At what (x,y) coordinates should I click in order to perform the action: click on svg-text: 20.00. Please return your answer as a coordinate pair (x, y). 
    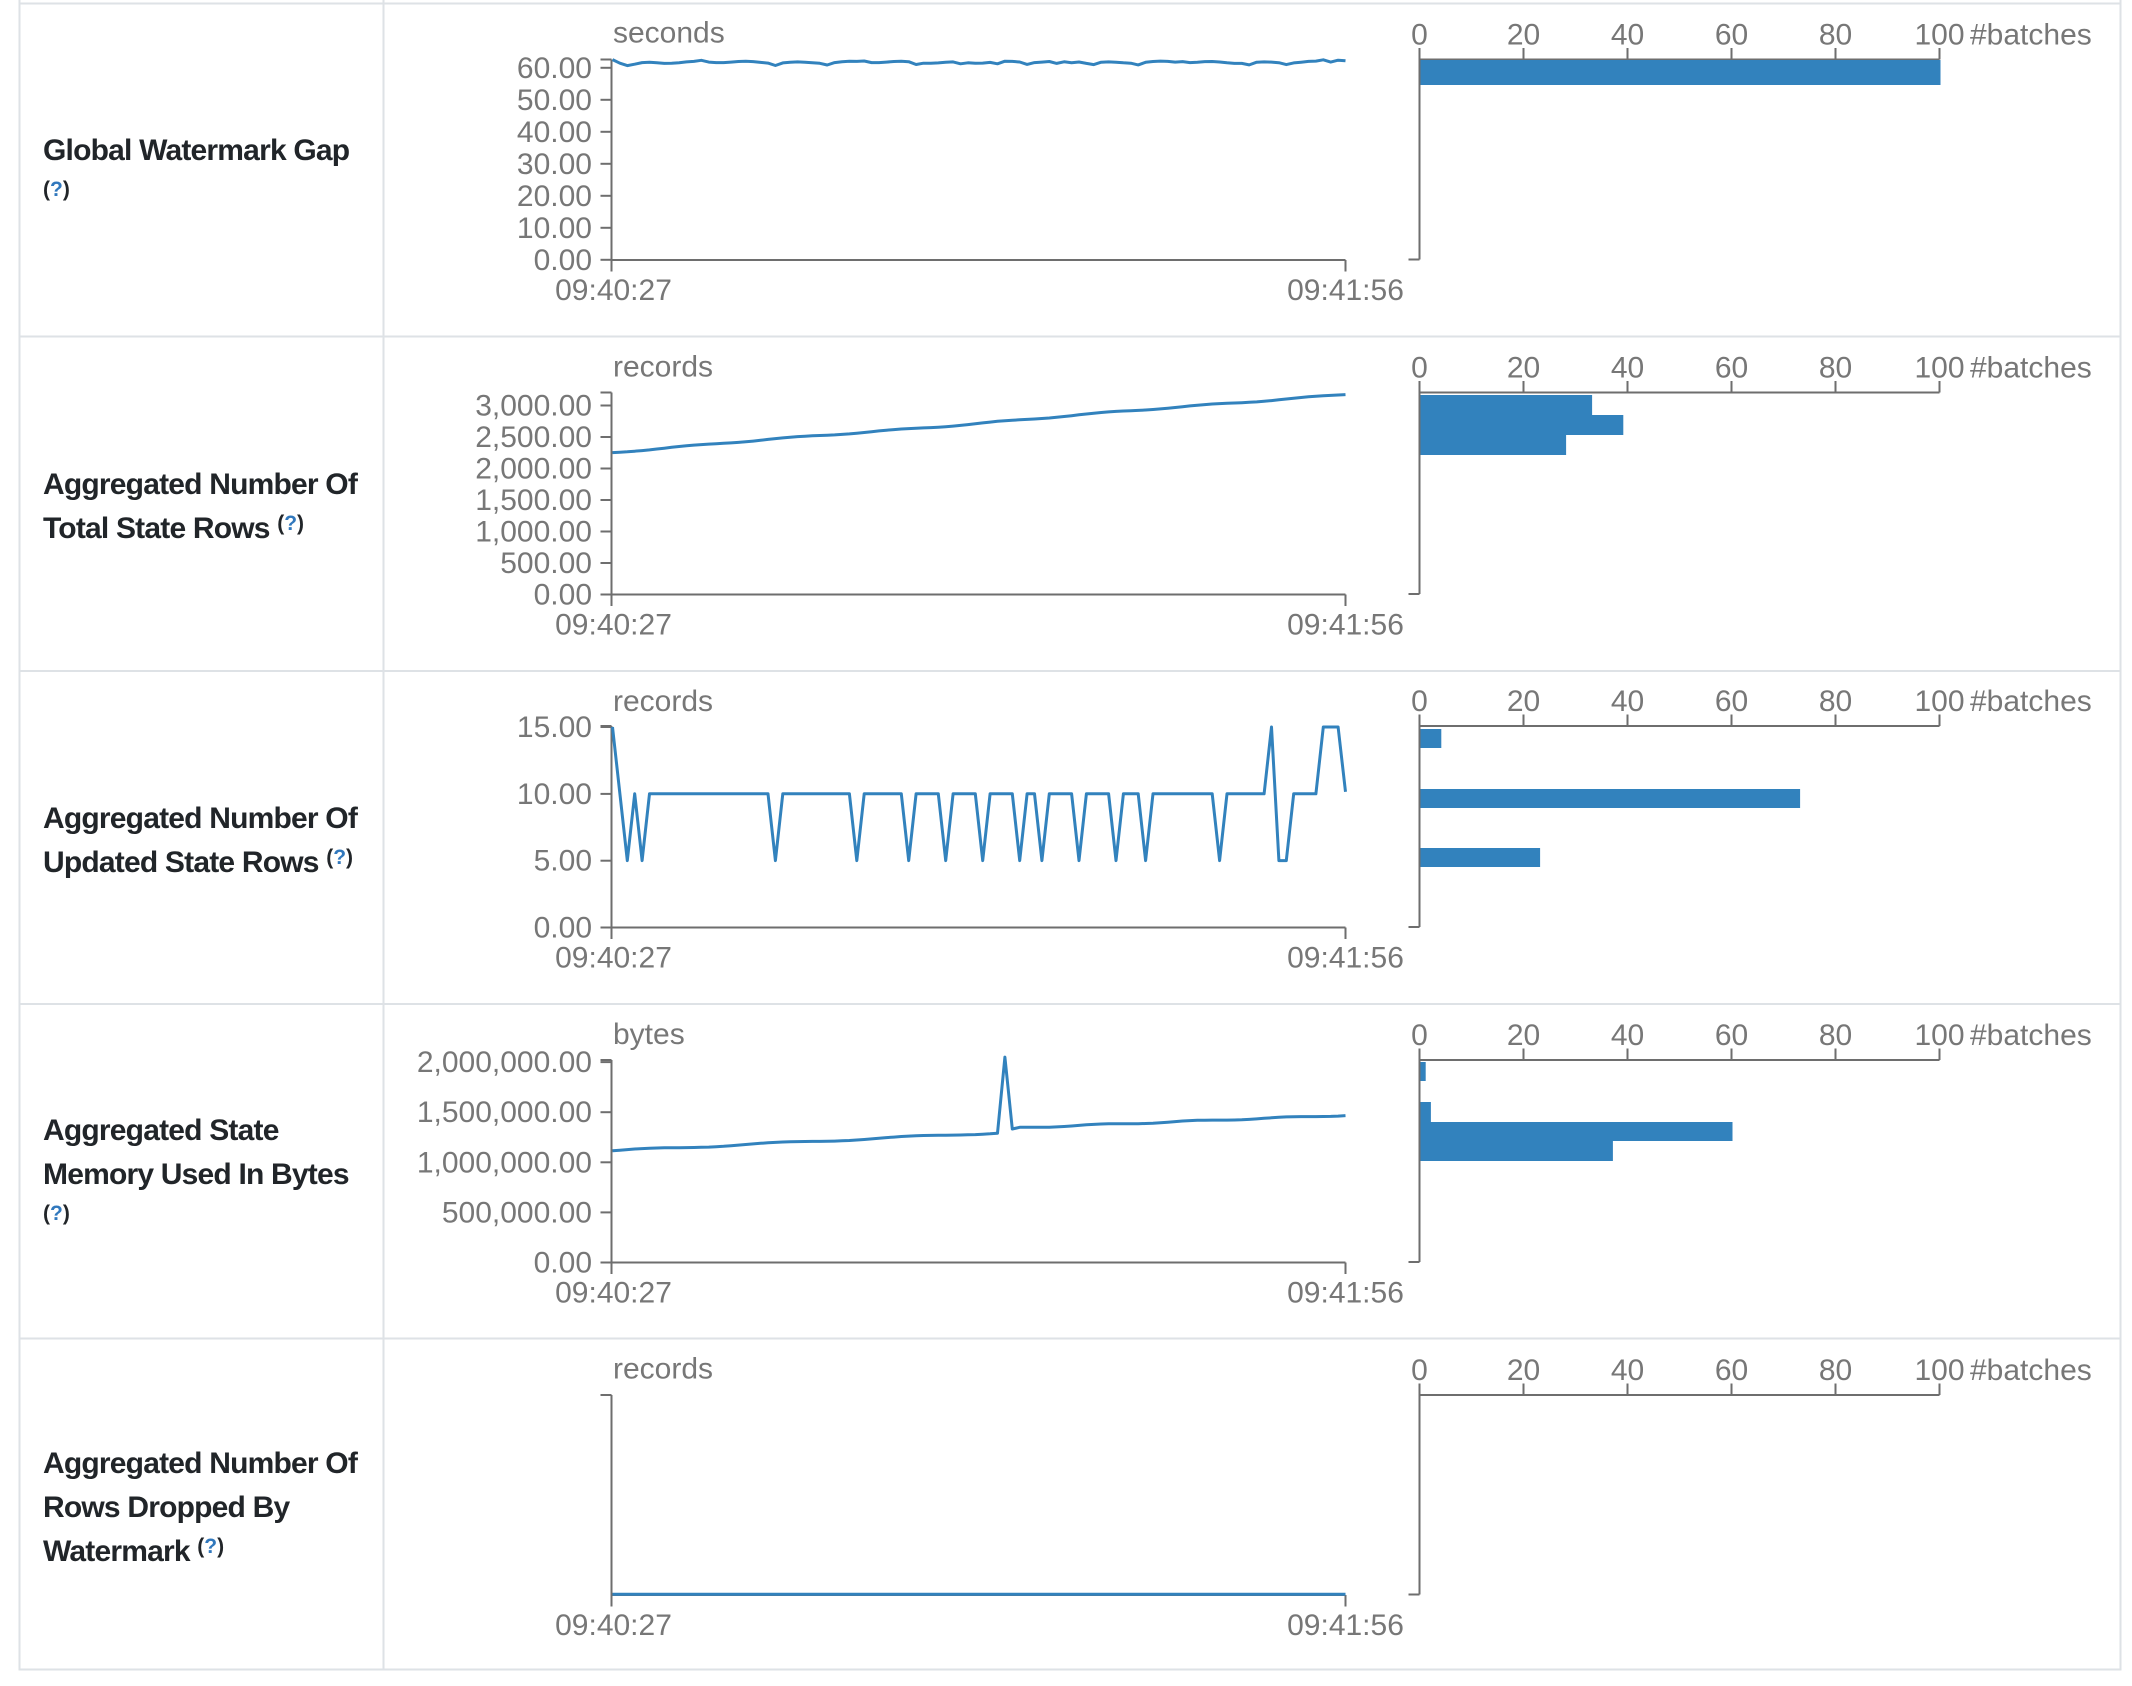
    Looking at the image, I should click on (554, 196).